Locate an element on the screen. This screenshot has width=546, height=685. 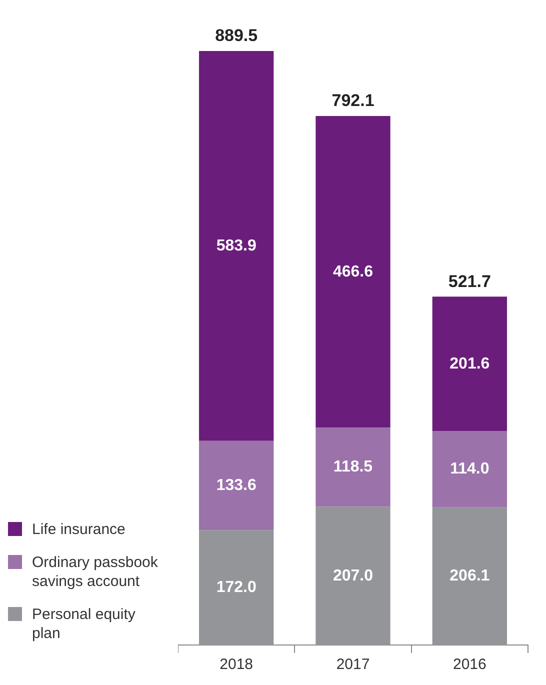
total-label: 792.1 is located at coordinates (353, 100).